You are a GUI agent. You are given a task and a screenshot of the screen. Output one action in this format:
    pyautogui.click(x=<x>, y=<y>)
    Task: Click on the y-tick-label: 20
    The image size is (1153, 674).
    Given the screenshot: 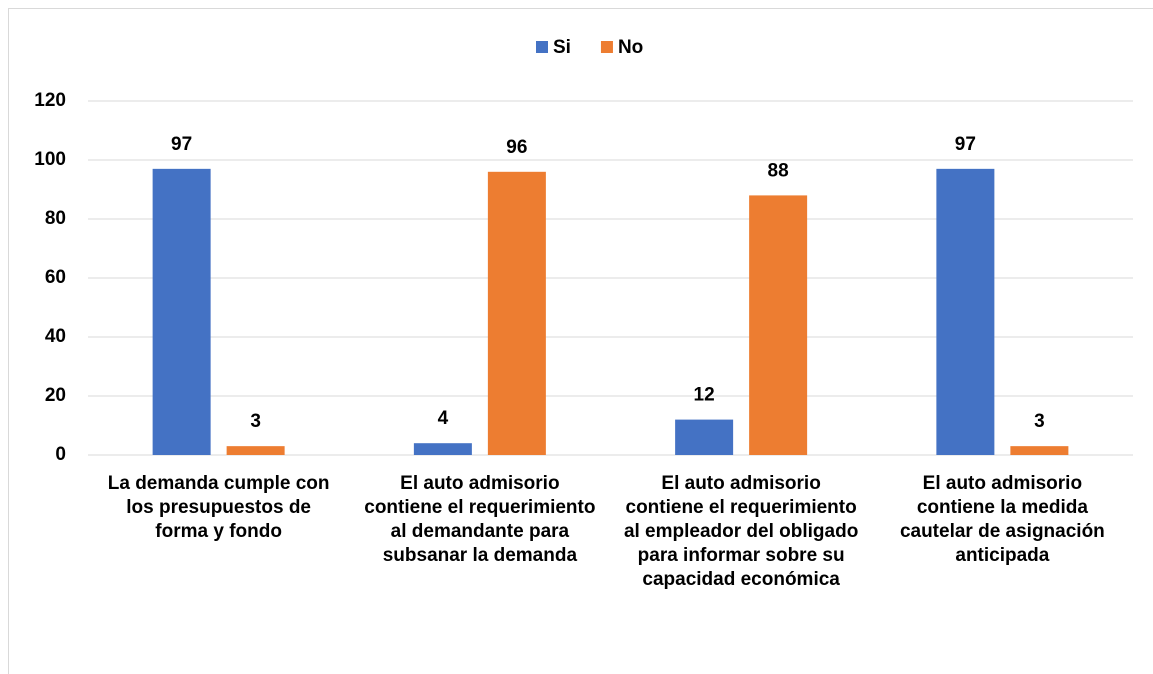 What is the action you would take?
    pyautogui.click(x=55, y=395)
    